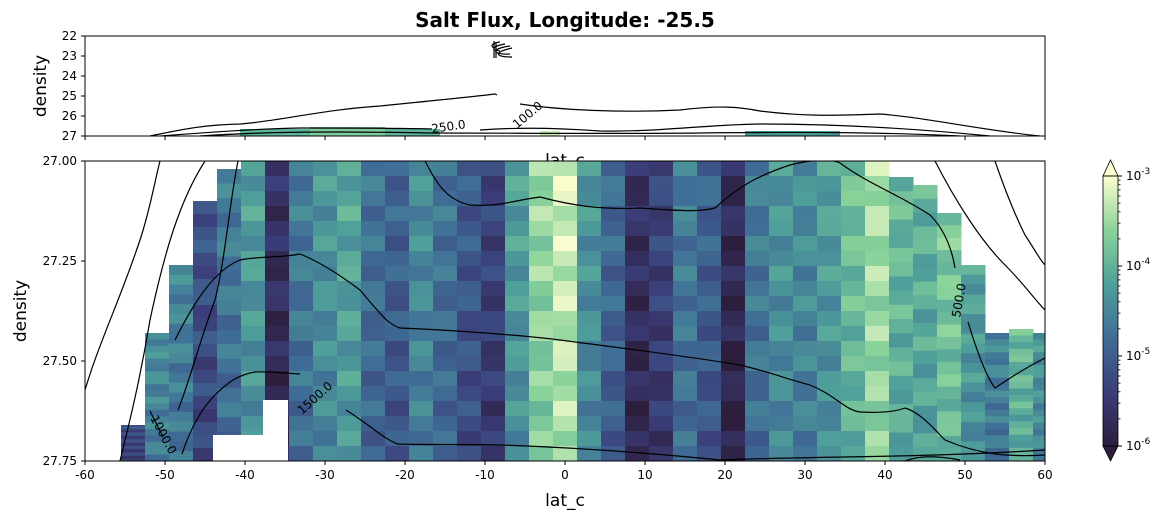 This screenshot has width=1172, height=520. Describe the element at coordinates (1110, 168) in the screenshot. I see `colorbar-extend-top` at that location.